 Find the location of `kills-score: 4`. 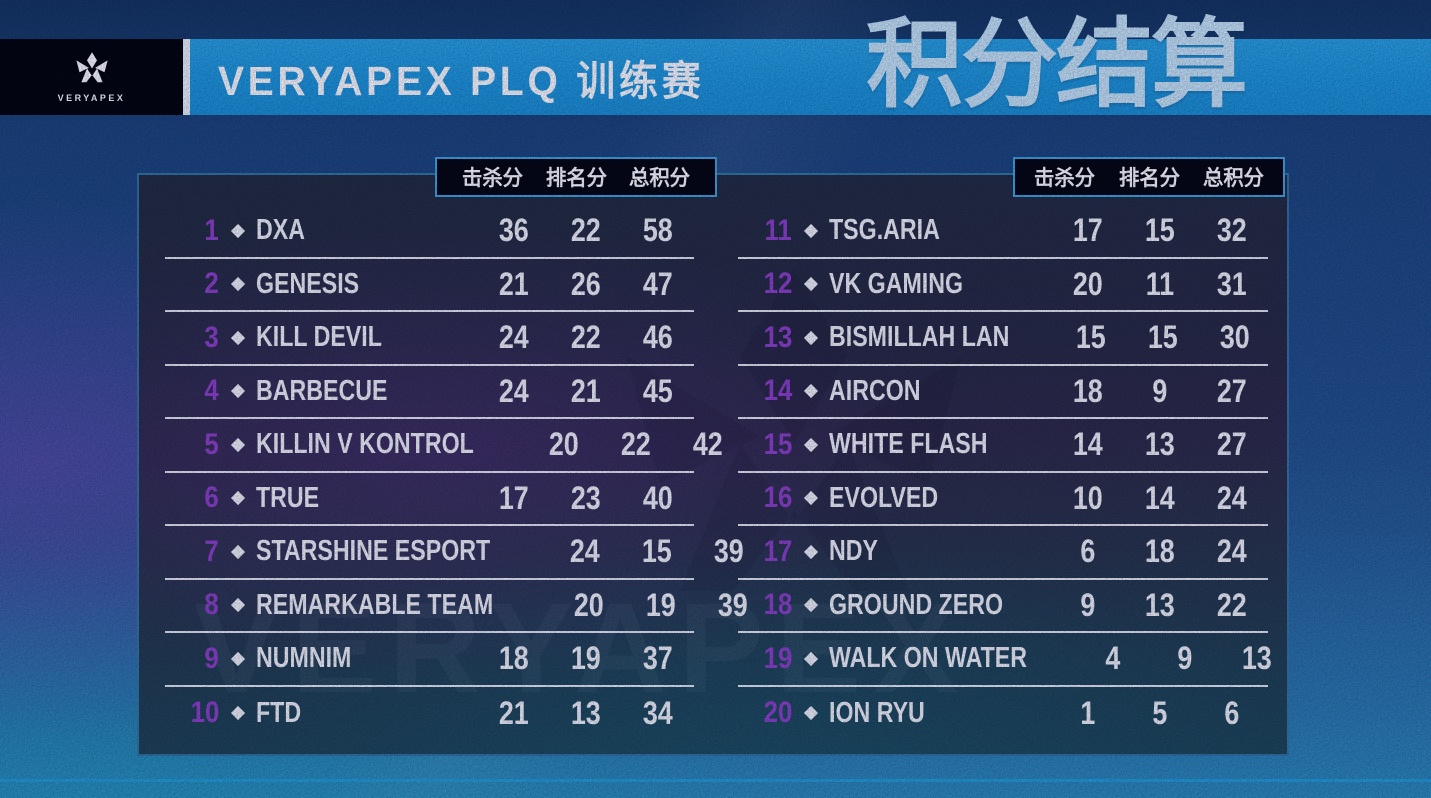

kills-score: 4 is located at coordinates (1113, 658).